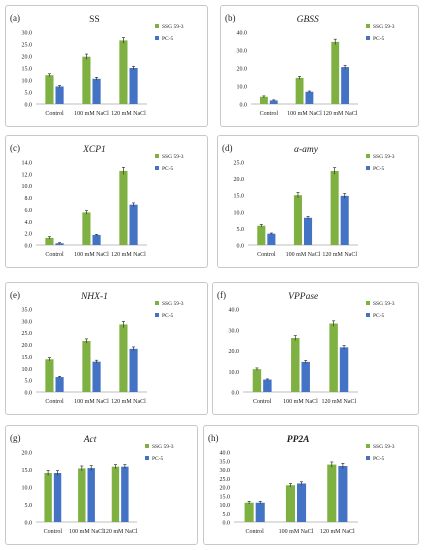  What do you see at coordinates (213, 438) in the screenshot?
I see `panel-letter: (h)` at bounding box center [213, 438].